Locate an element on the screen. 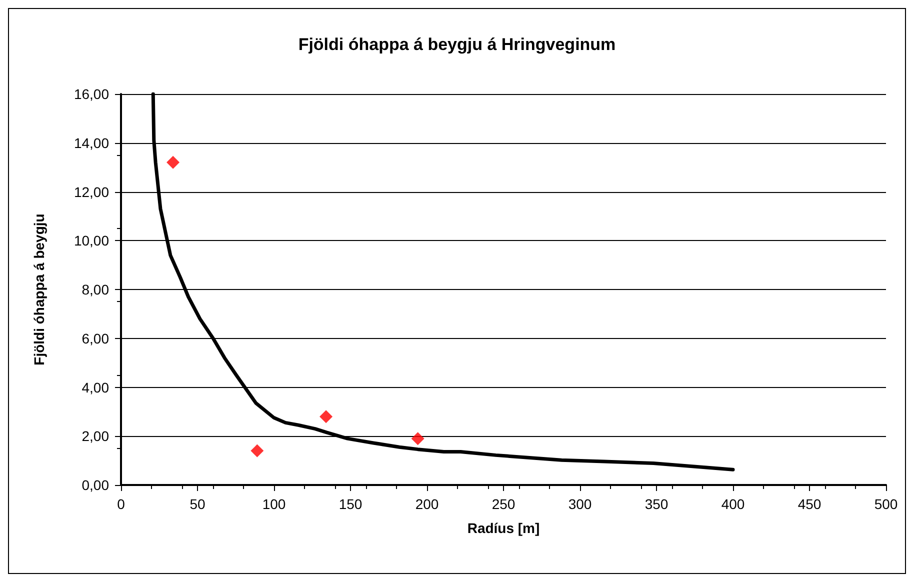  x-tick-label: 400 is located at coordinates (733, 504).